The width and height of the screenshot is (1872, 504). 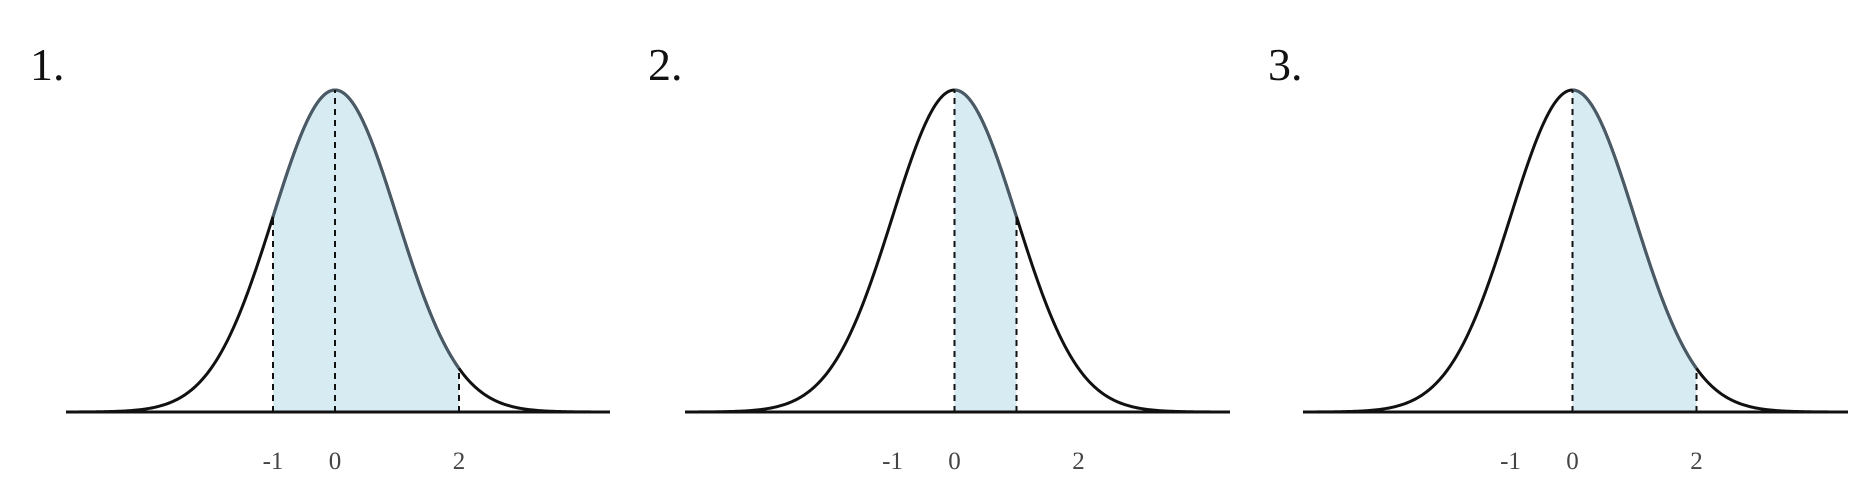 What do you see at coordinates (1285, 64) in the screenshot?
I see `panel-number-label: 3.` at bounding box center [1285, 64].